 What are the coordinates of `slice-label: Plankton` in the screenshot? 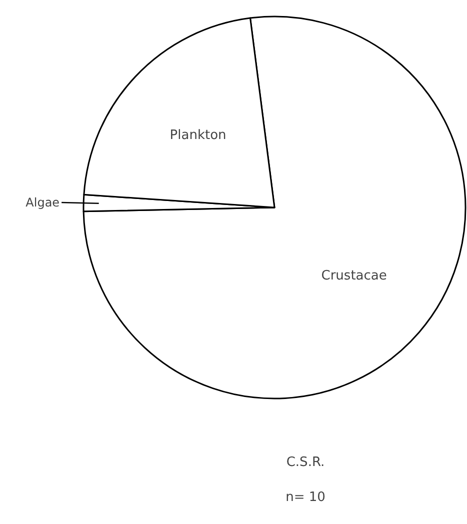 It's located at (198, 135).